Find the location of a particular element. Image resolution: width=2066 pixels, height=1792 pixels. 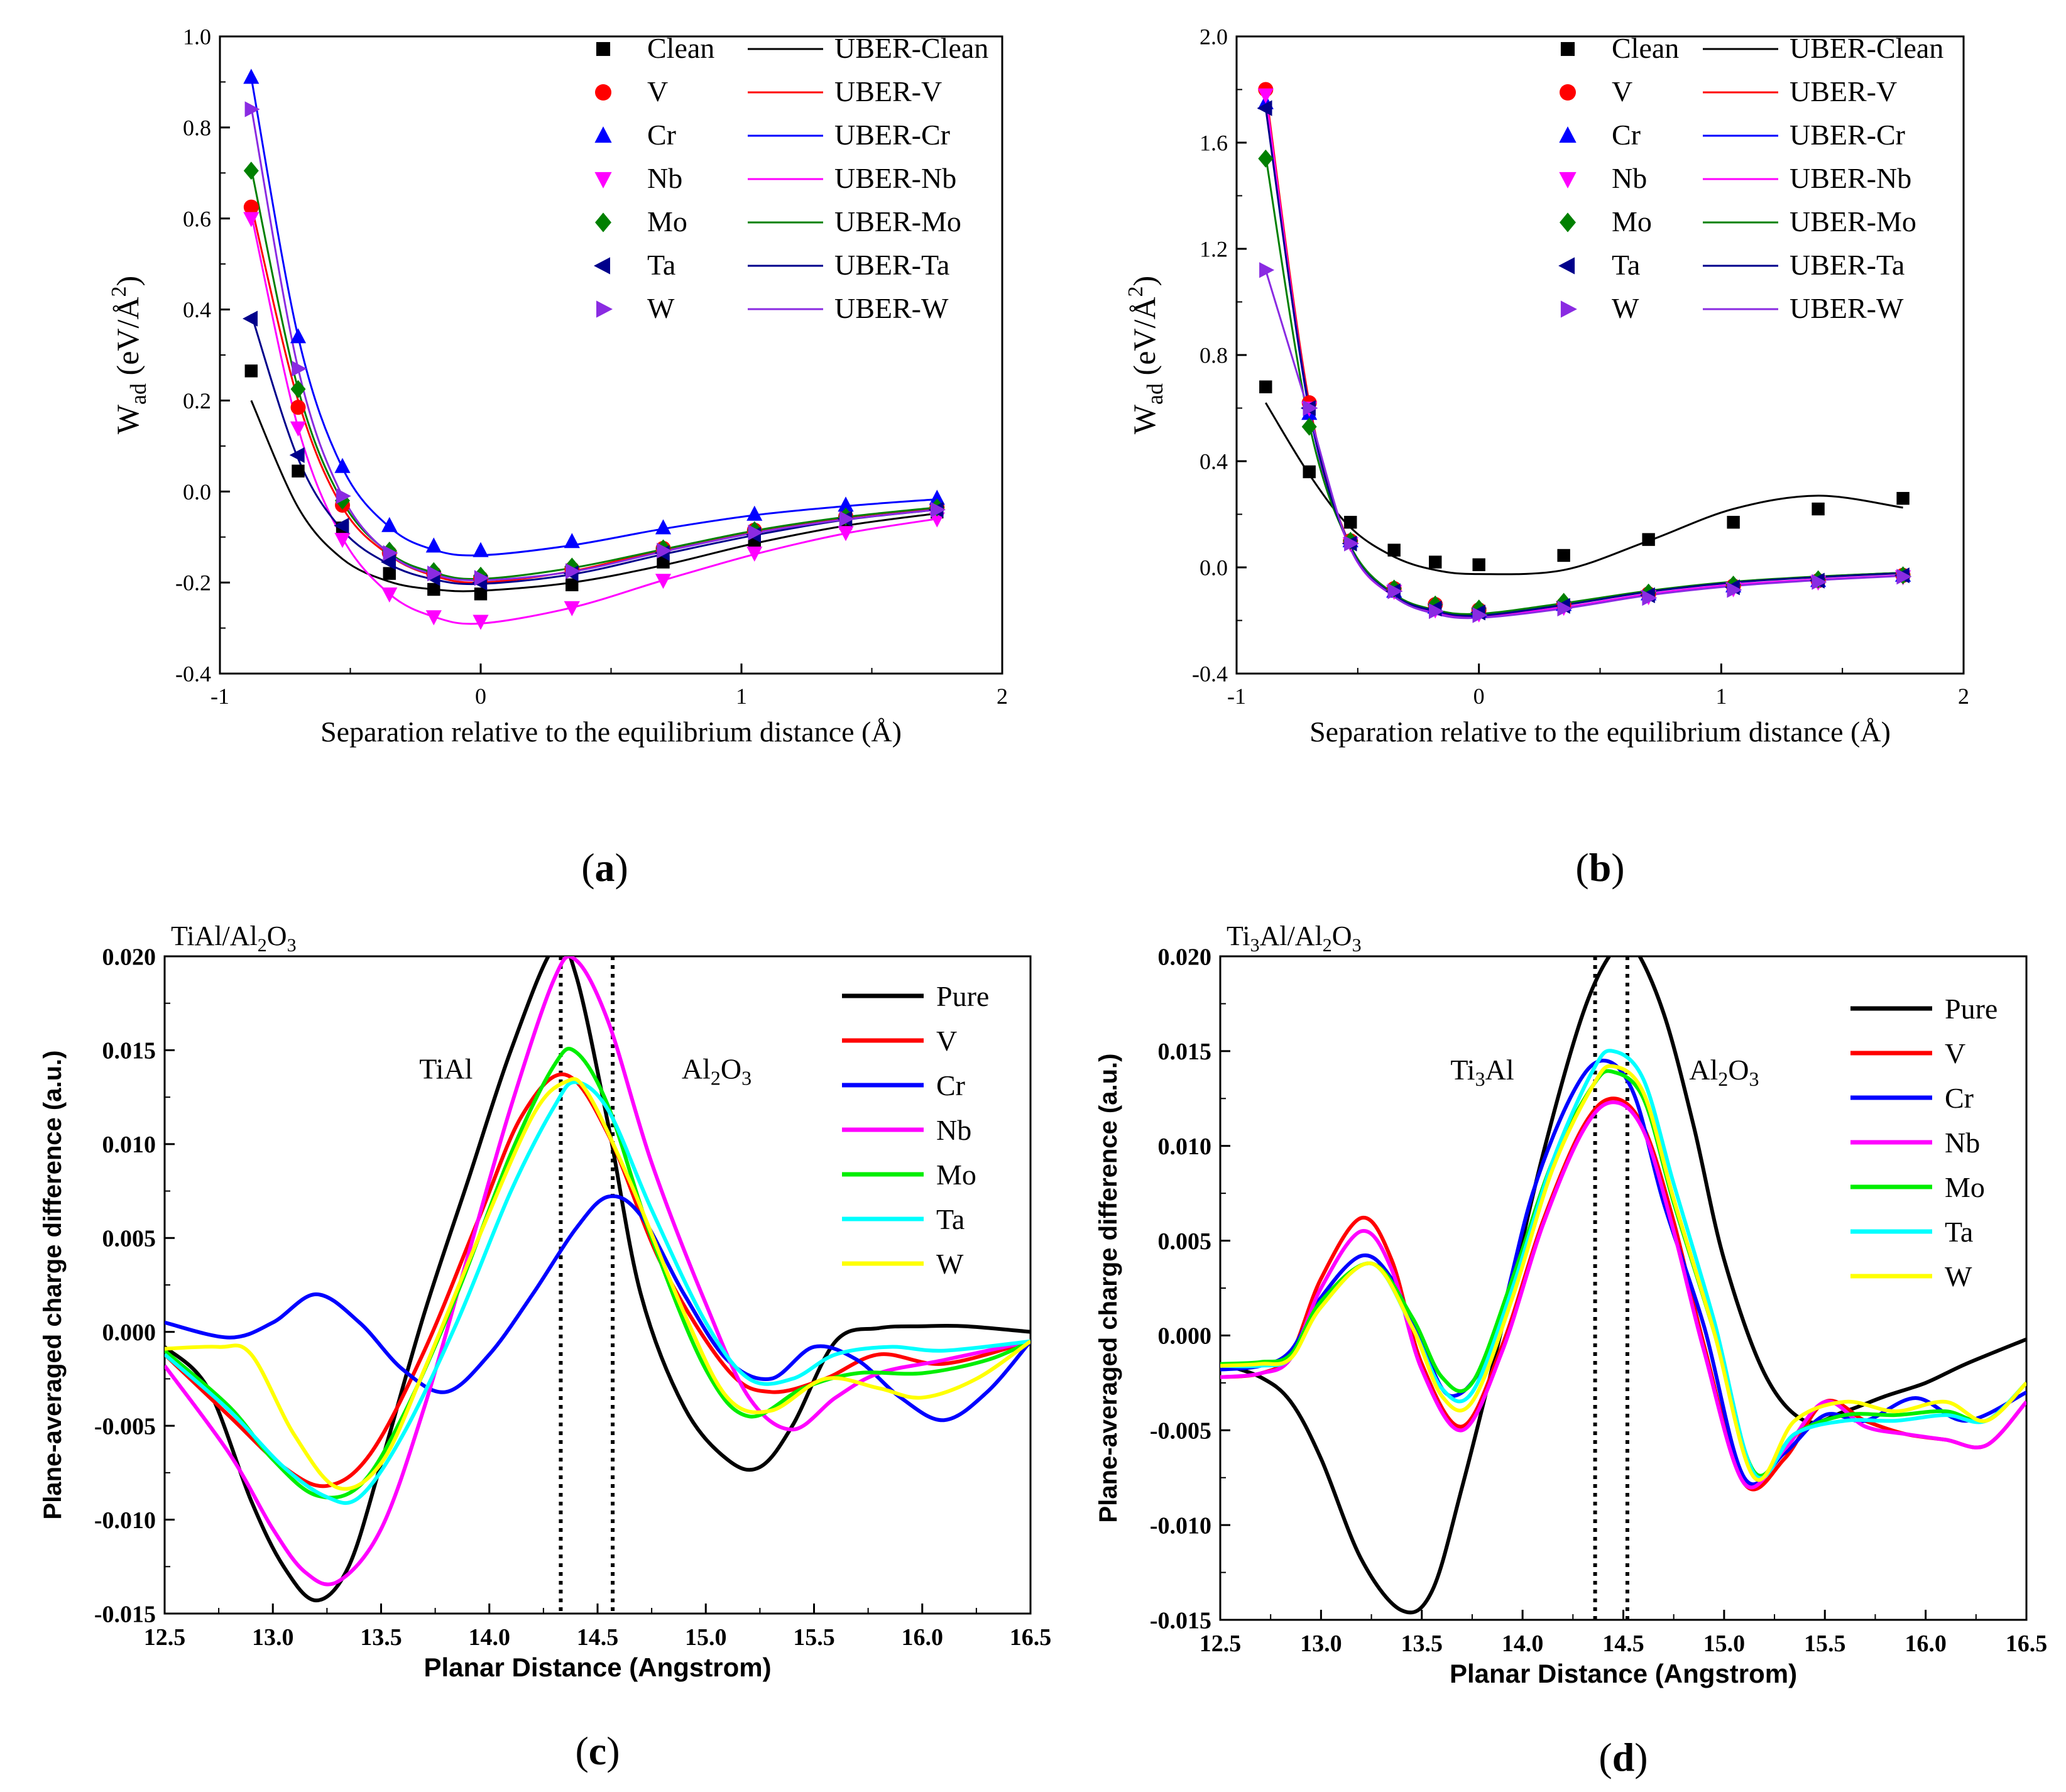

x-tick-label: 13.0 is located at coordinates (1321, 1644).